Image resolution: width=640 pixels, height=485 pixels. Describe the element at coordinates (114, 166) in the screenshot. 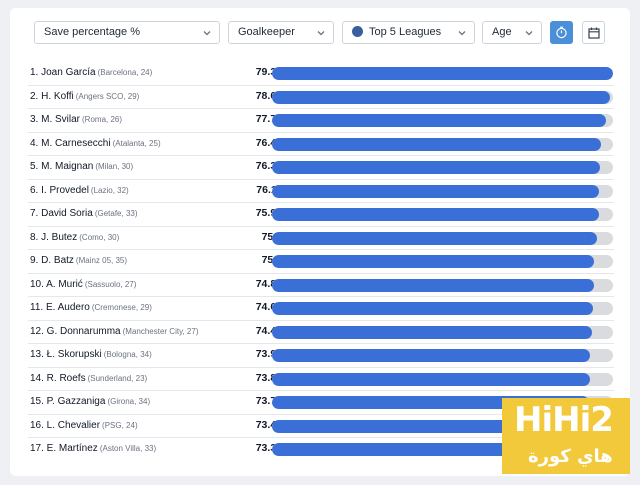

I see `player-club-age: (Milan, 30)` at that location.